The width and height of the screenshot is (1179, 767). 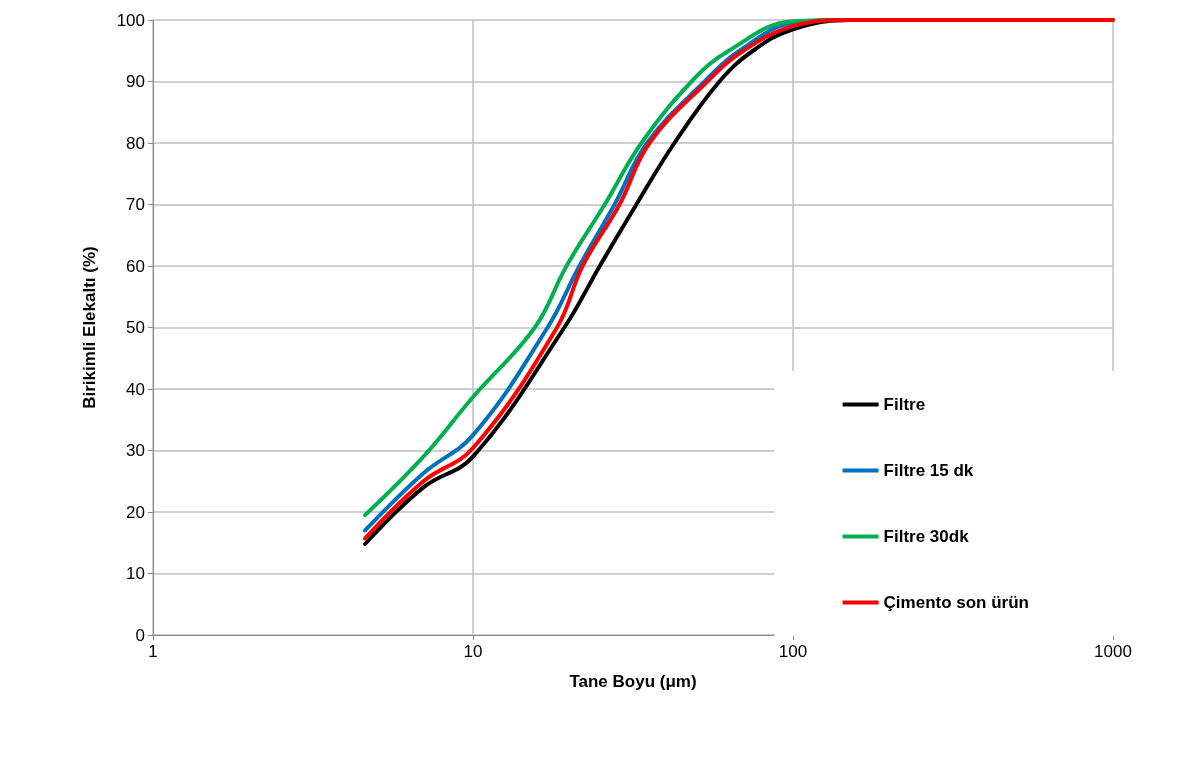 What do you see at coordinates (633, 681) in the screenshot?
I see `x-axis-title: Tane Boyu (μm)` at bounding box center [633, 681].